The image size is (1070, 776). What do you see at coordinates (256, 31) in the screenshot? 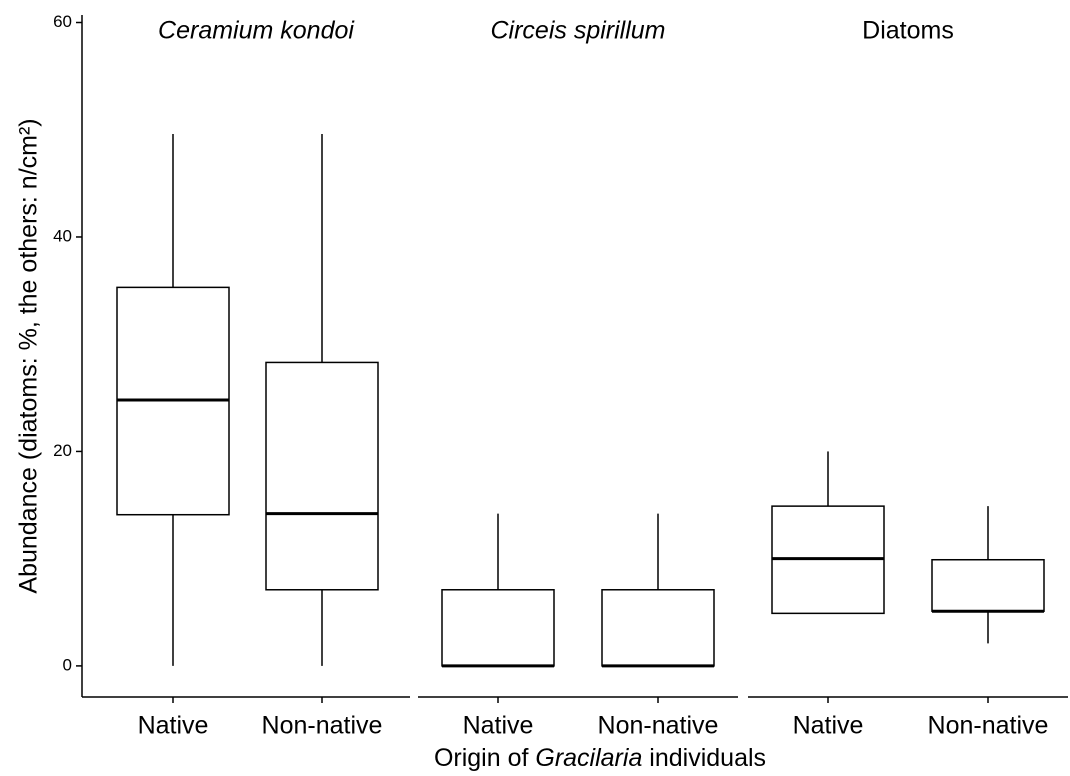
I see `panel-title: Ceramium kondoi` at bounding box center [256, 31].